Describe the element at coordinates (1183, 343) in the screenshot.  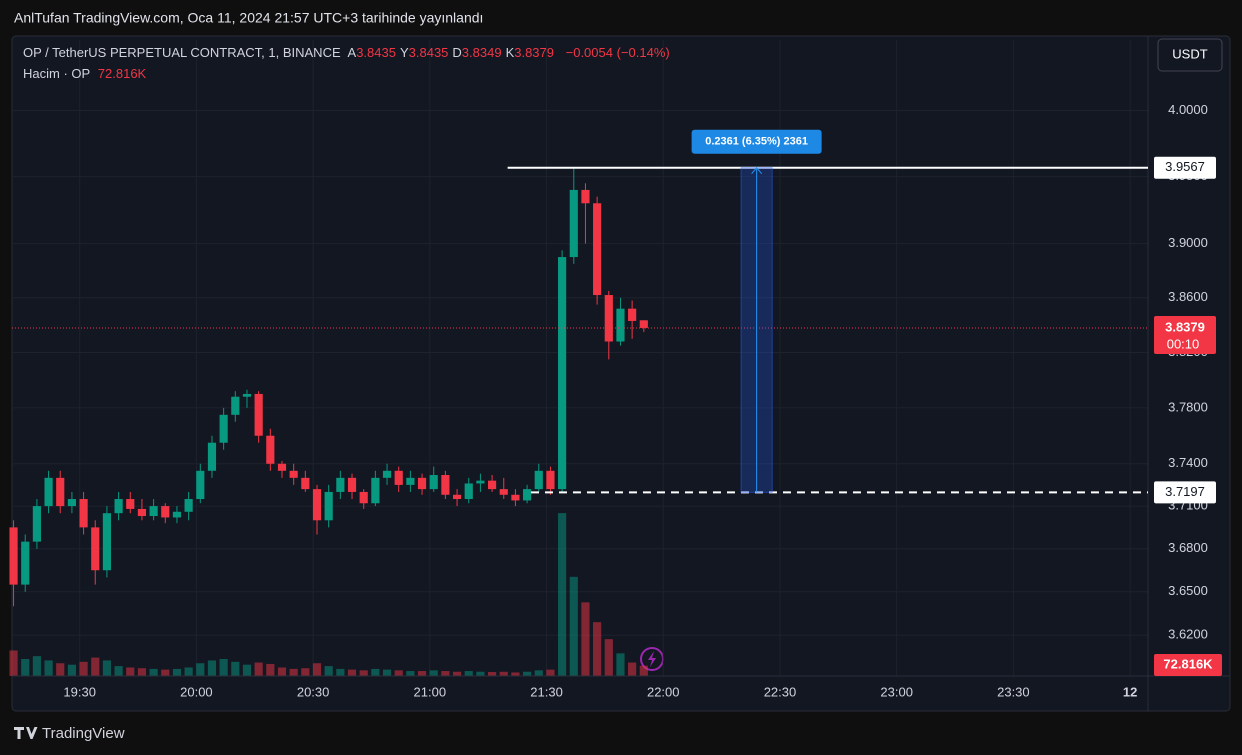
I see `countdown: 00:10` at that location.